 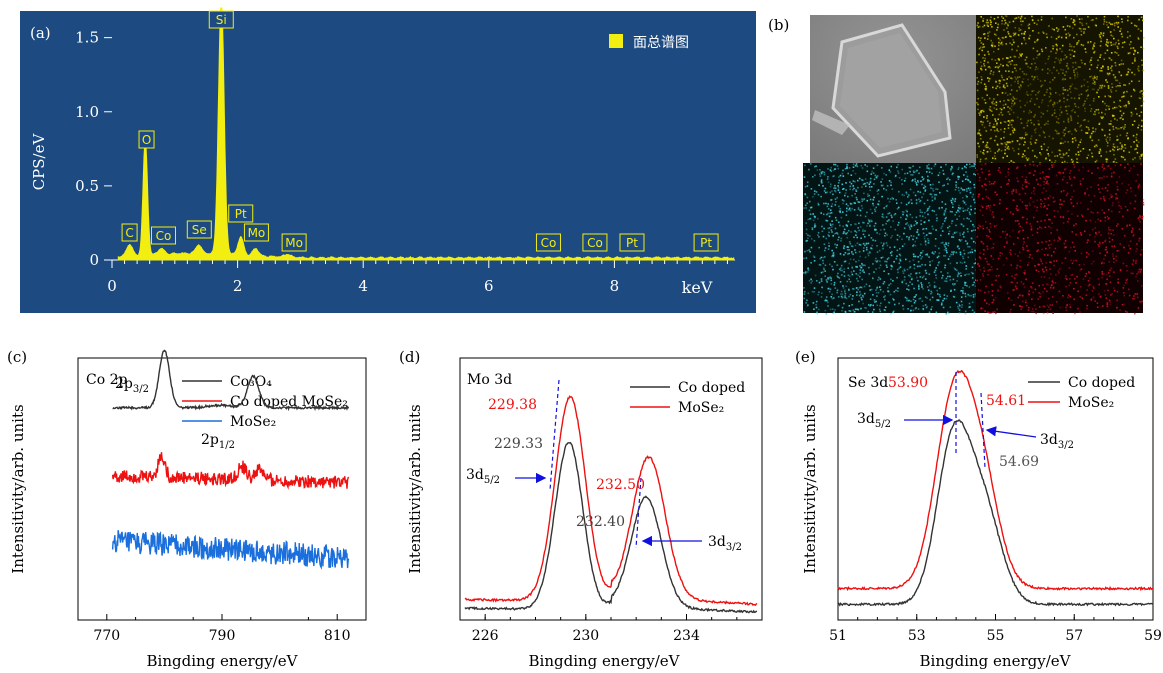 I want to click on element-map-cyan, so click(x=890, y=239).